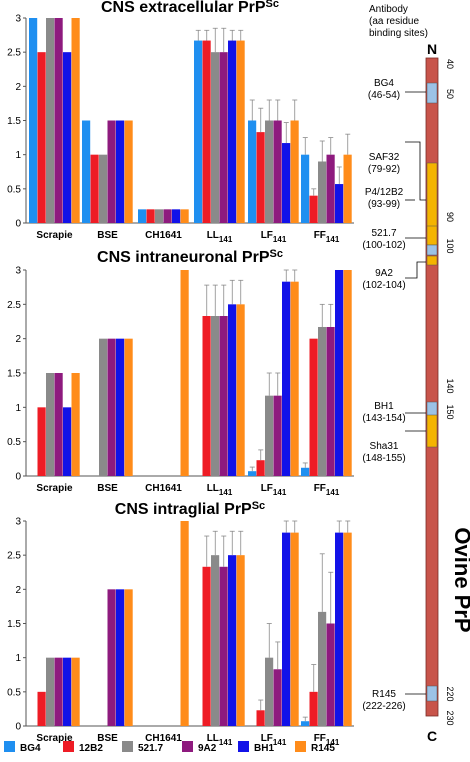  What do you see at coordinates (30, 748) in the screenshot?
I see `legend-label-BG4: BG4` at bounding box center [30, 748].